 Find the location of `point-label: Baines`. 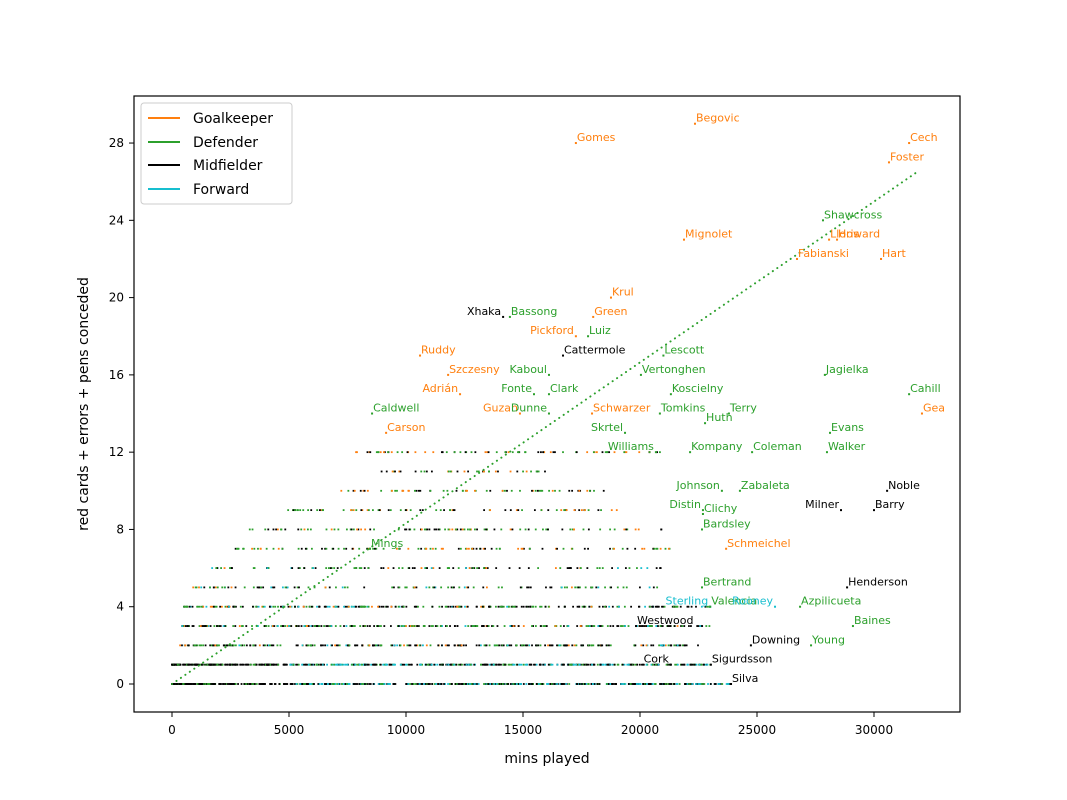

point-label: Baines is located at coordinates (872, 620).